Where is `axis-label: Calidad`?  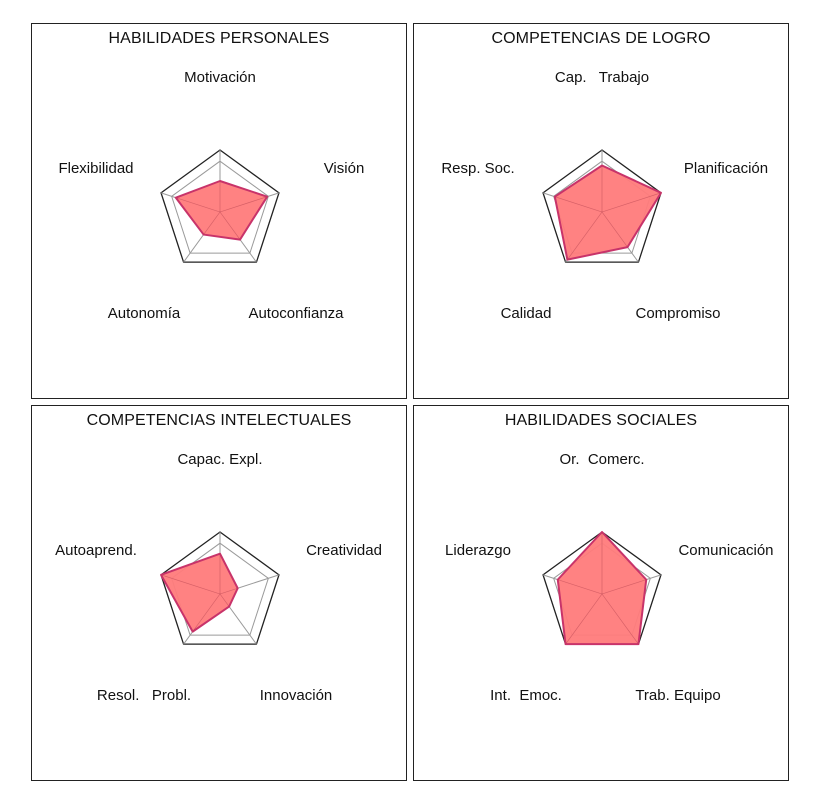
axis-label: Calidad is located at coordinates (526, 313).